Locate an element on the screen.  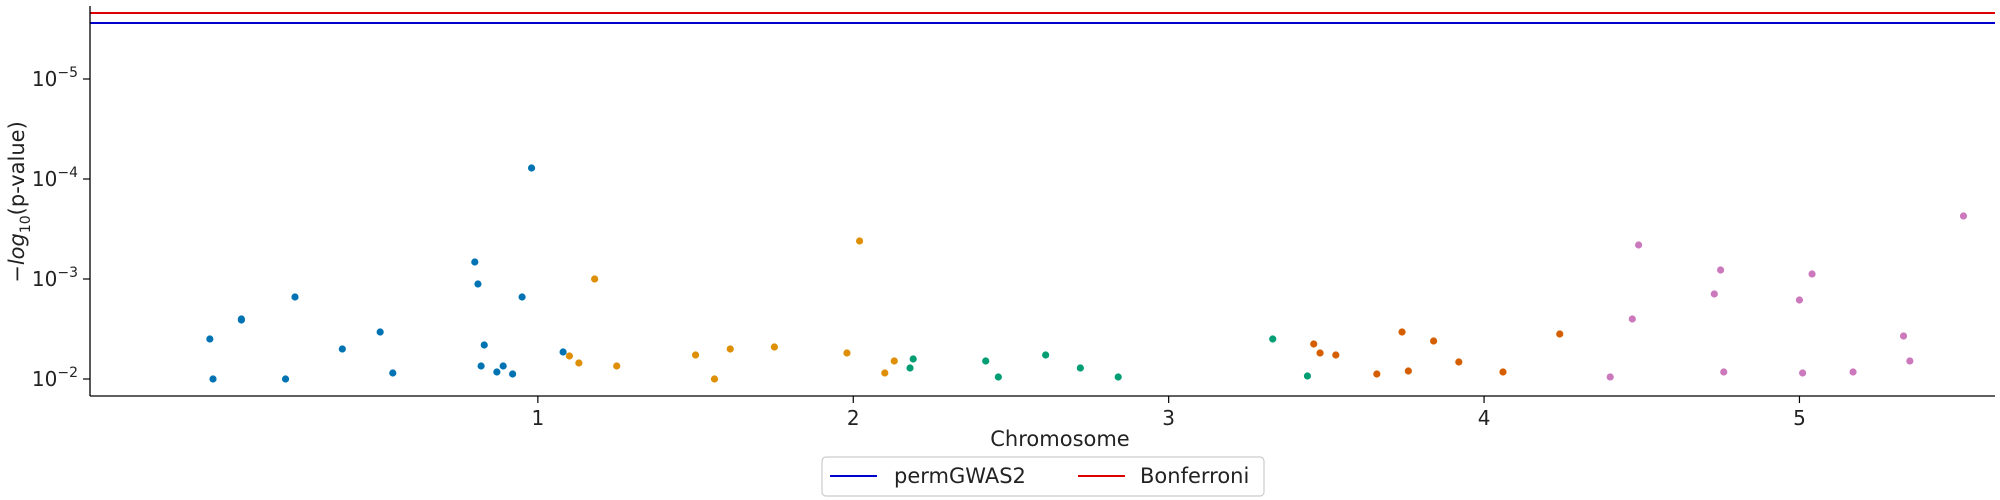
y-tick-label: 10⁻³ is located at coordinates (55, 278).